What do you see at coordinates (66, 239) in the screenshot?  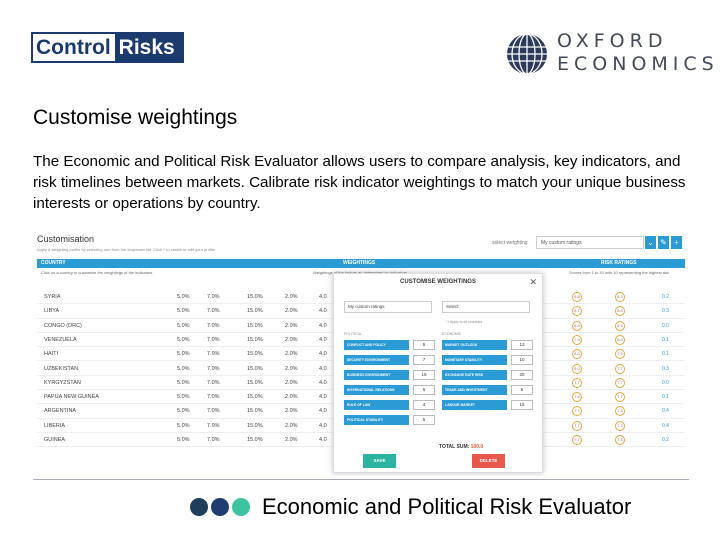 I see `app-title: Customisation` at bounding box center [66, 239].